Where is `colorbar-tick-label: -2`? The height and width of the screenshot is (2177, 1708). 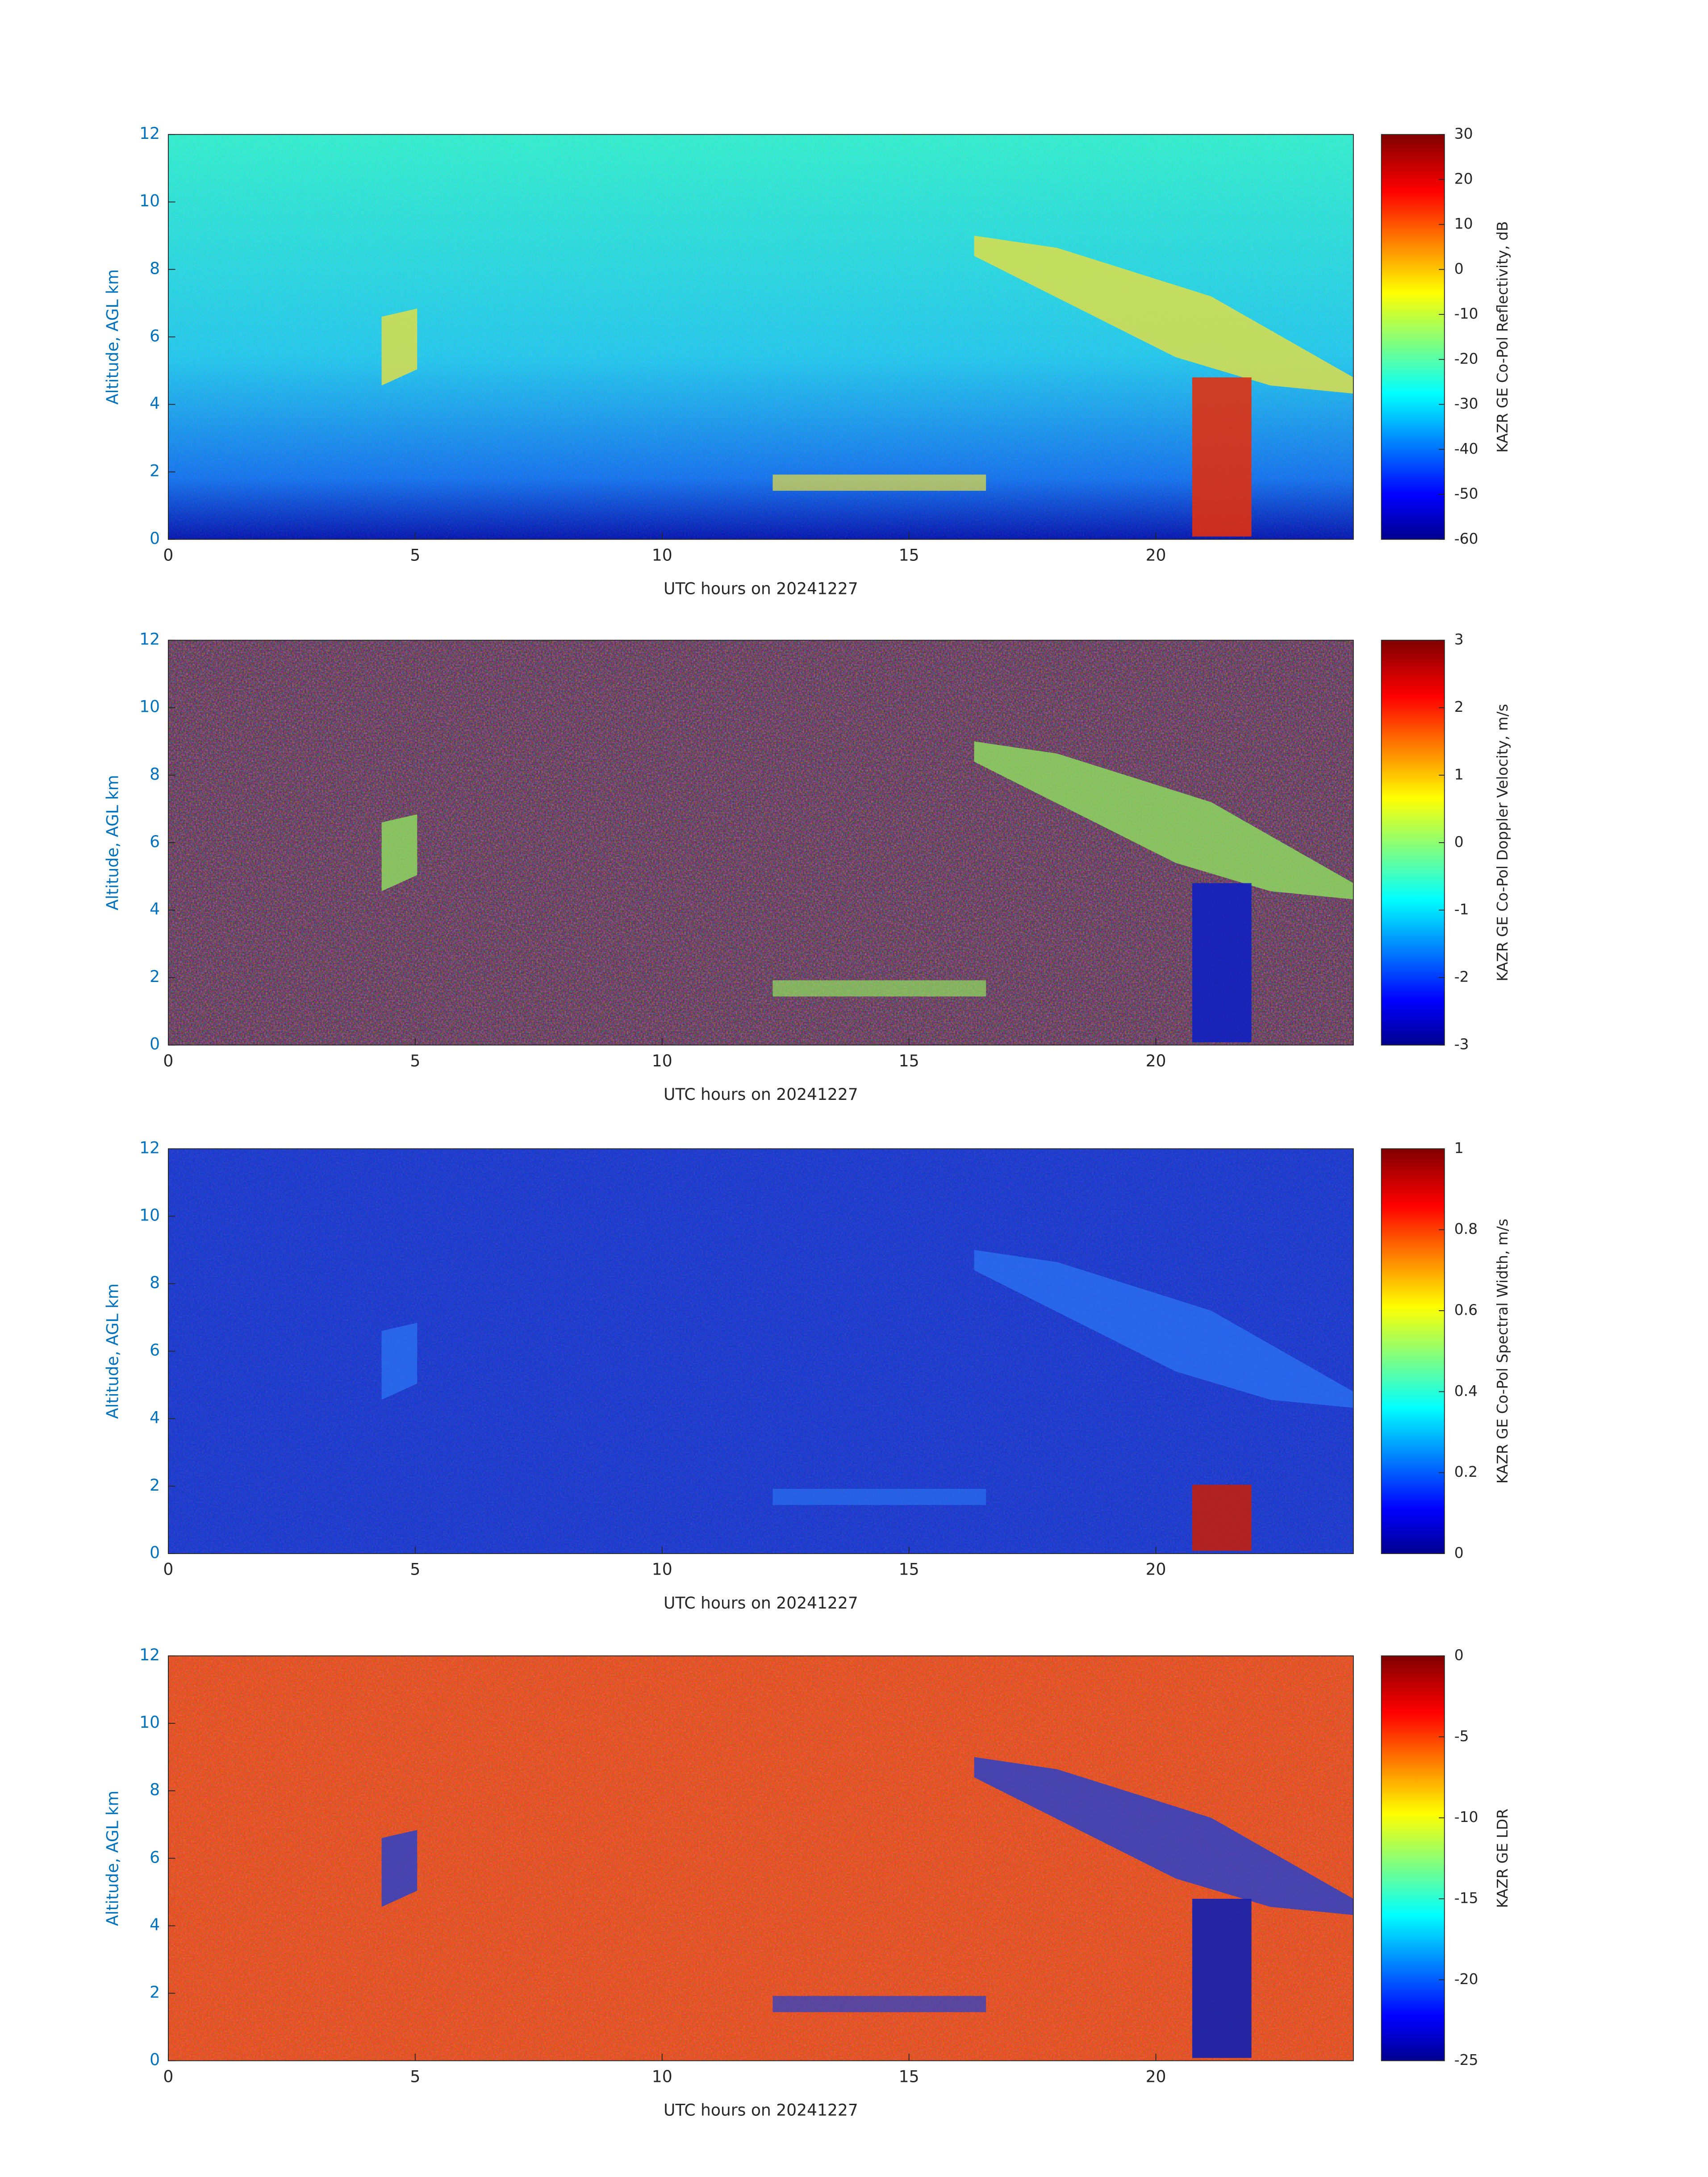
colorbar-tick-label: -2 is located at coordinates (1461, 977).